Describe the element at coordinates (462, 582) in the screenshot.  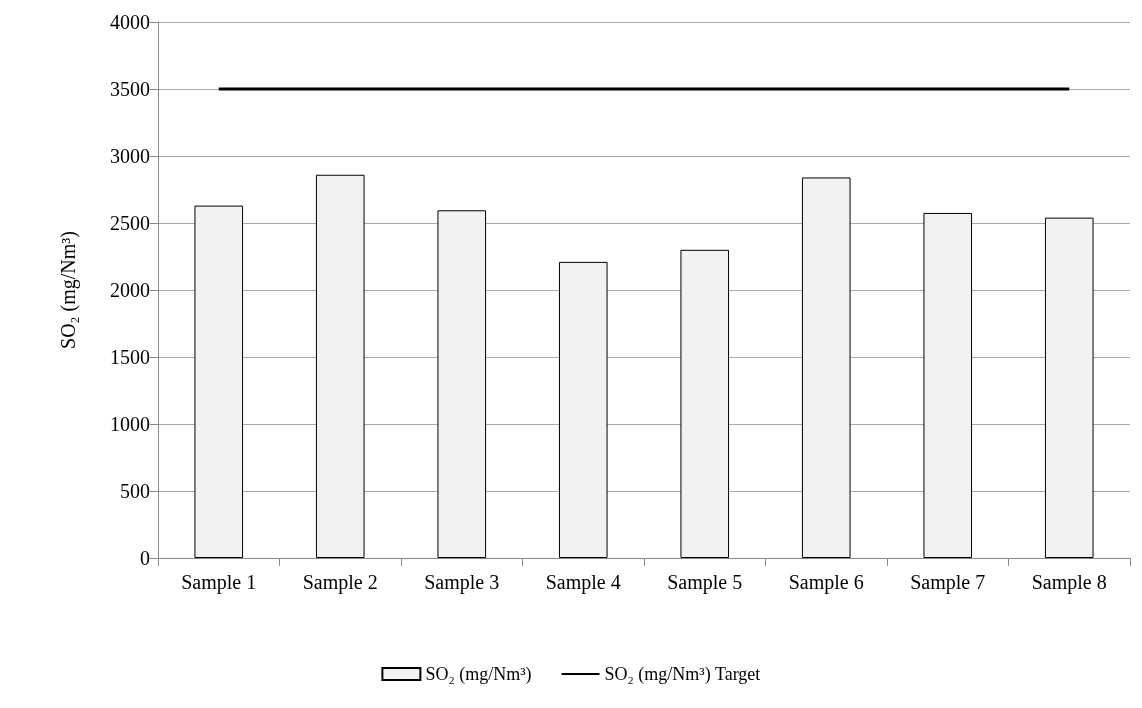
I see `x-tick-label: Sample 3` at that location.